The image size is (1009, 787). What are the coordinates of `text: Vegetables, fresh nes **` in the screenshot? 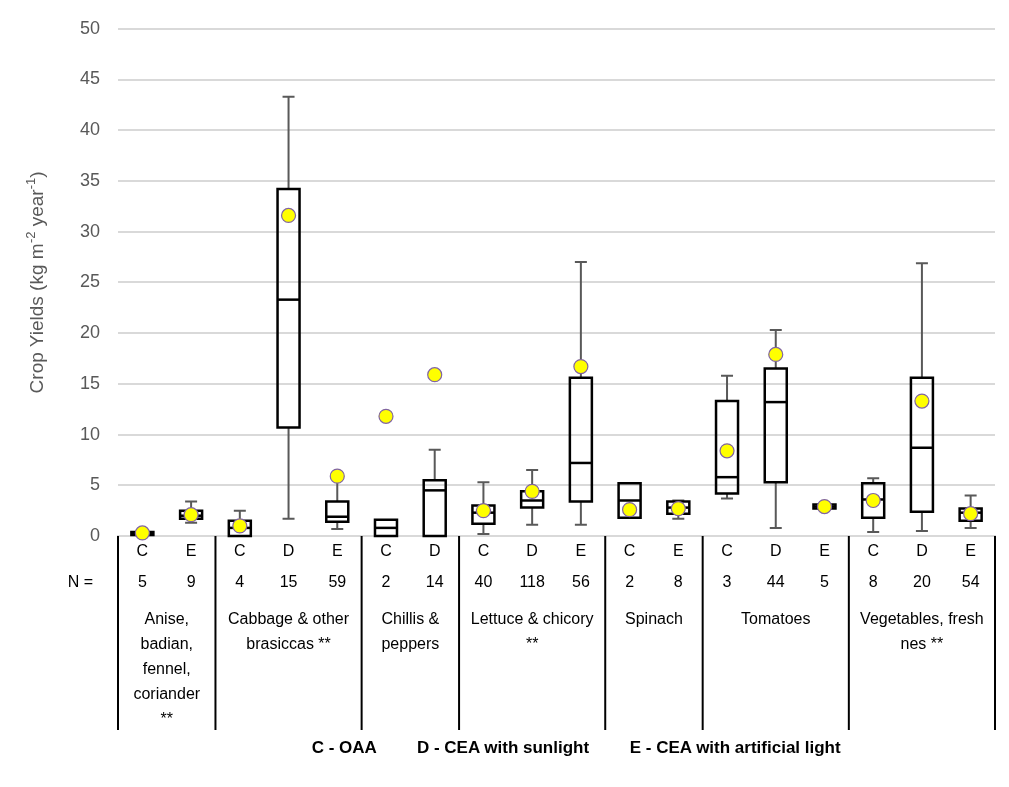 It's located at (922, 631).